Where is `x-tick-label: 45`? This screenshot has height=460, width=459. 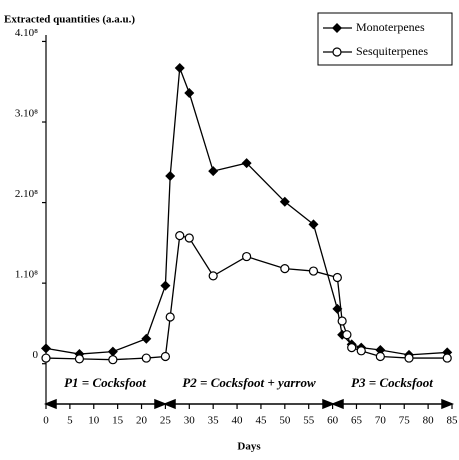
x-tick-label: 45 is located at coordinates (261, 421).